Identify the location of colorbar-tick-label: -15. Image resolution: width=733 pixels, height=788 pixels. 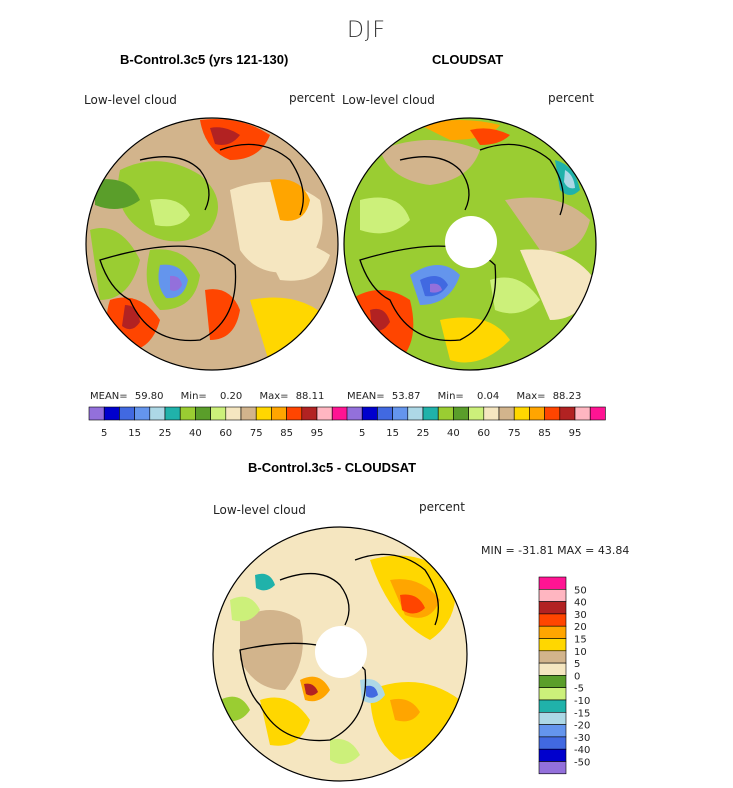
(582, 713).